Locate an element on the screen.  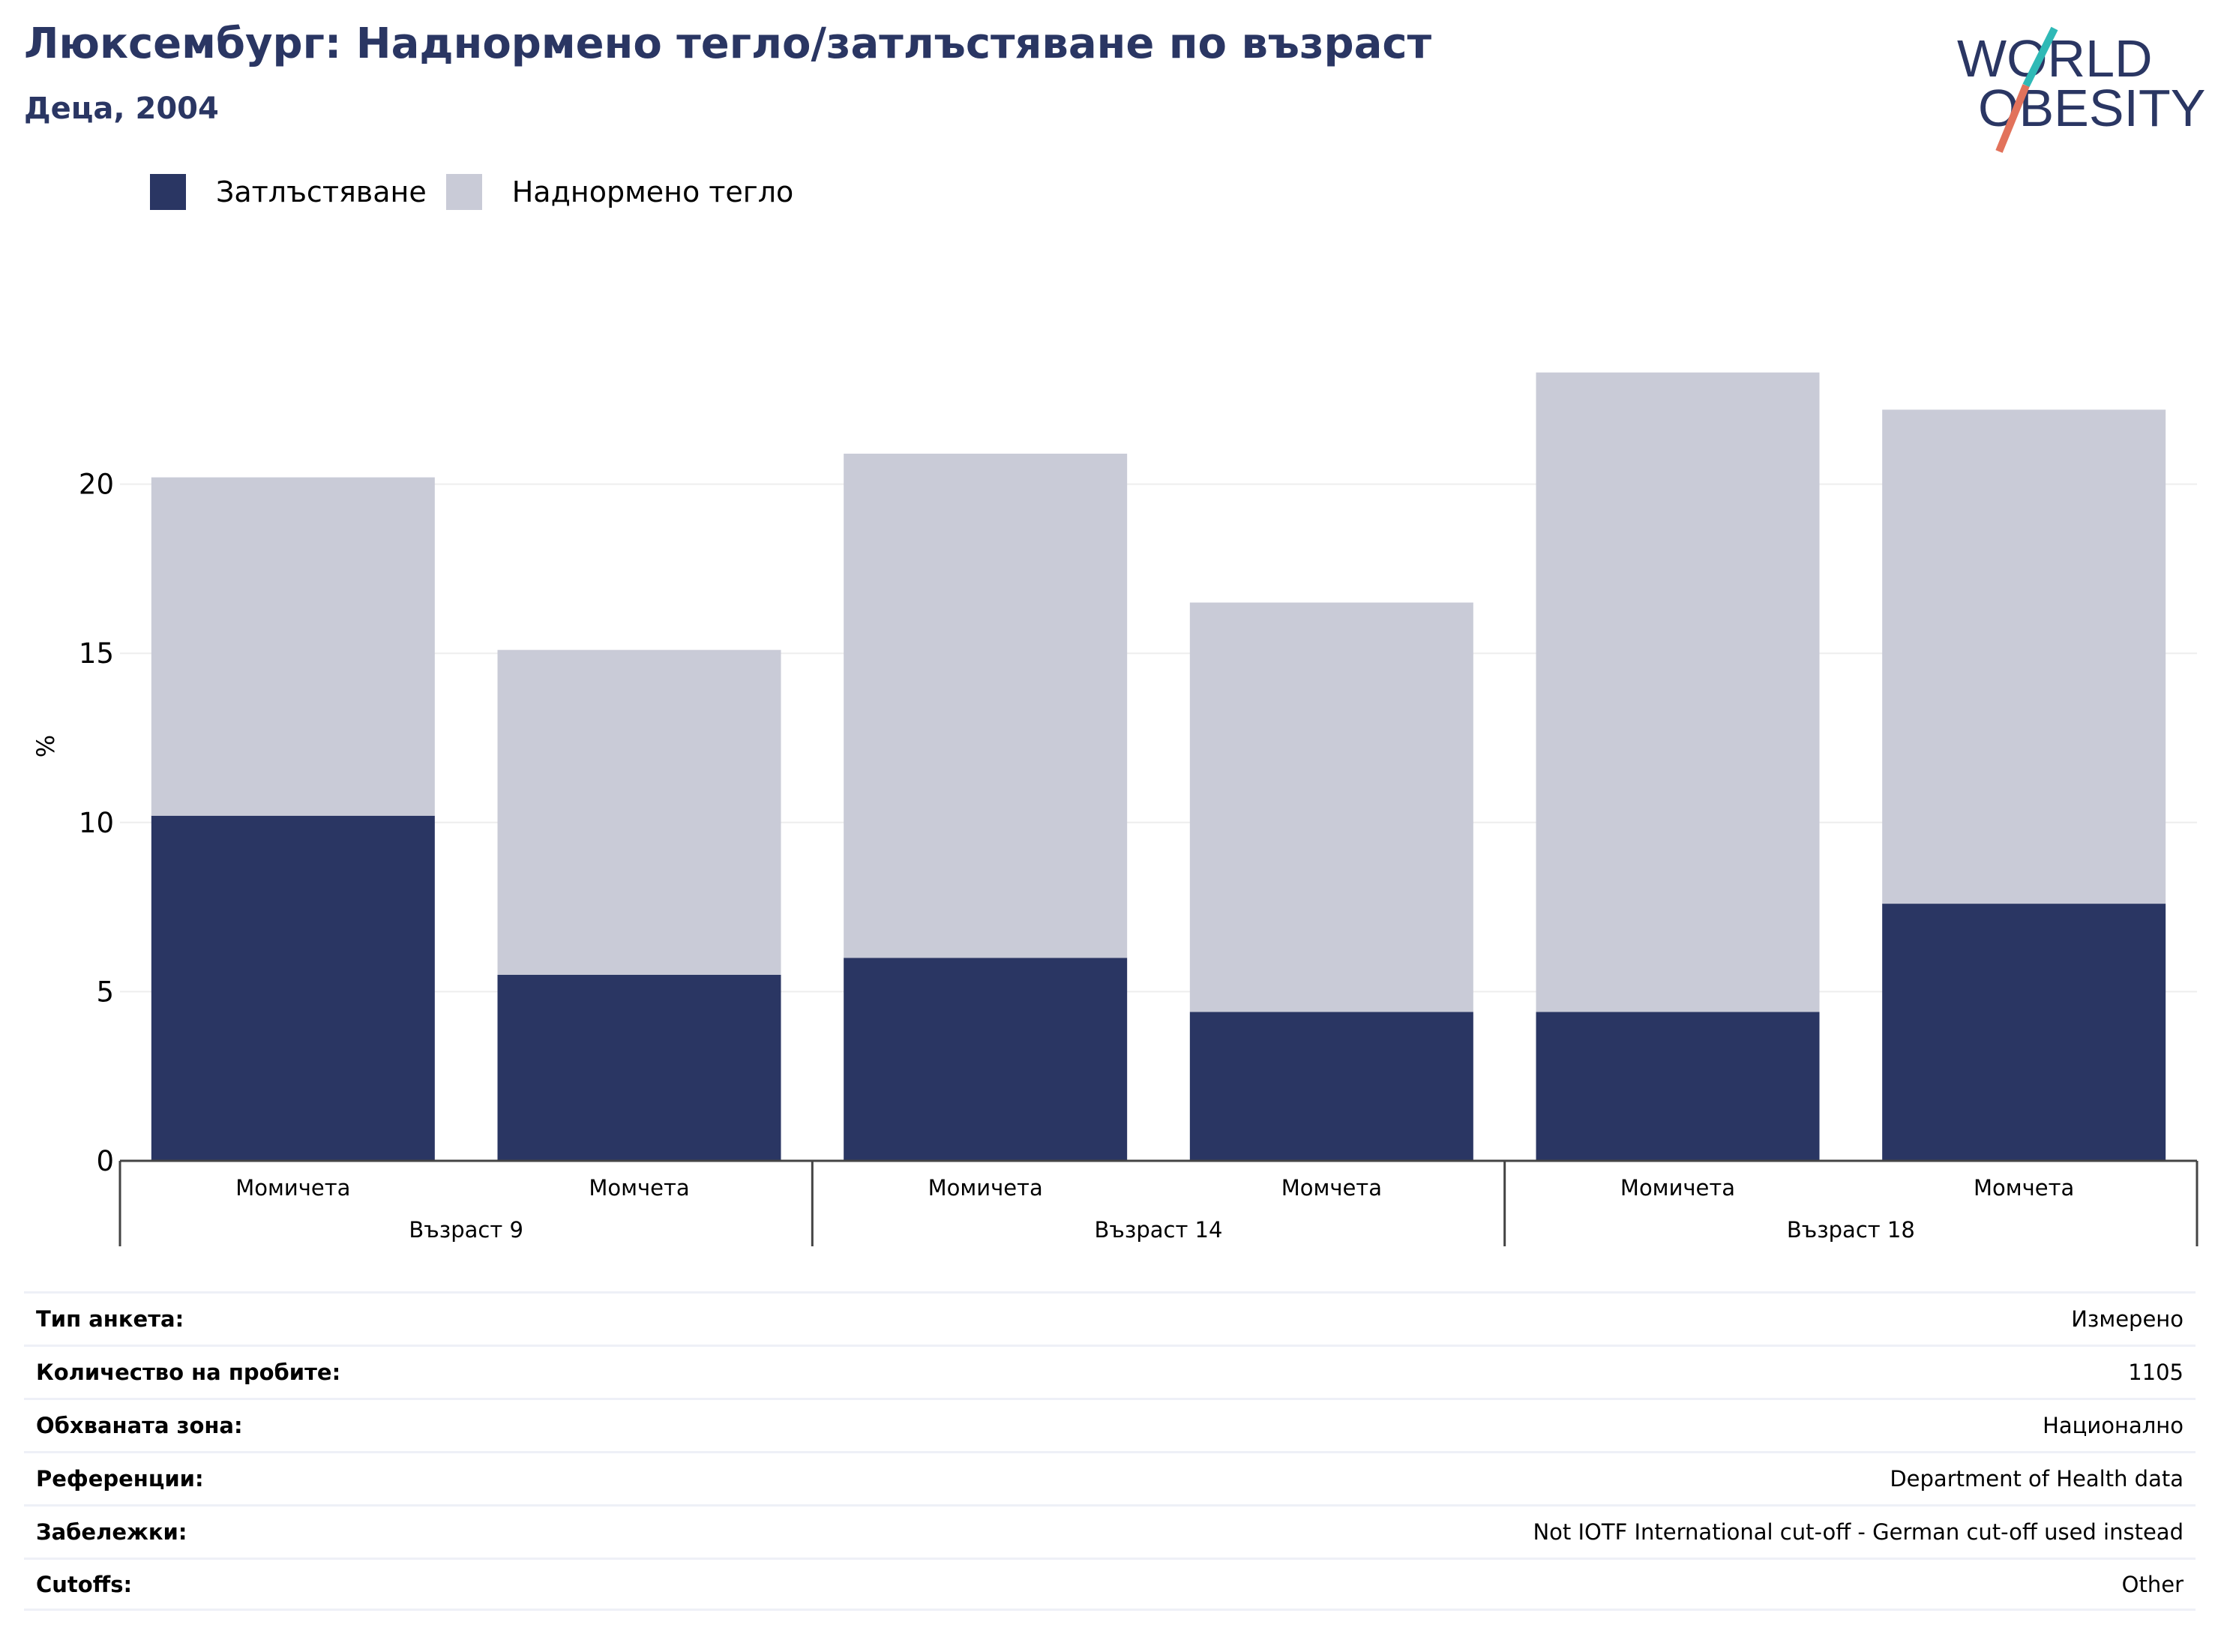
y-tick-label: 0 is located at coordinates (105, 1161).